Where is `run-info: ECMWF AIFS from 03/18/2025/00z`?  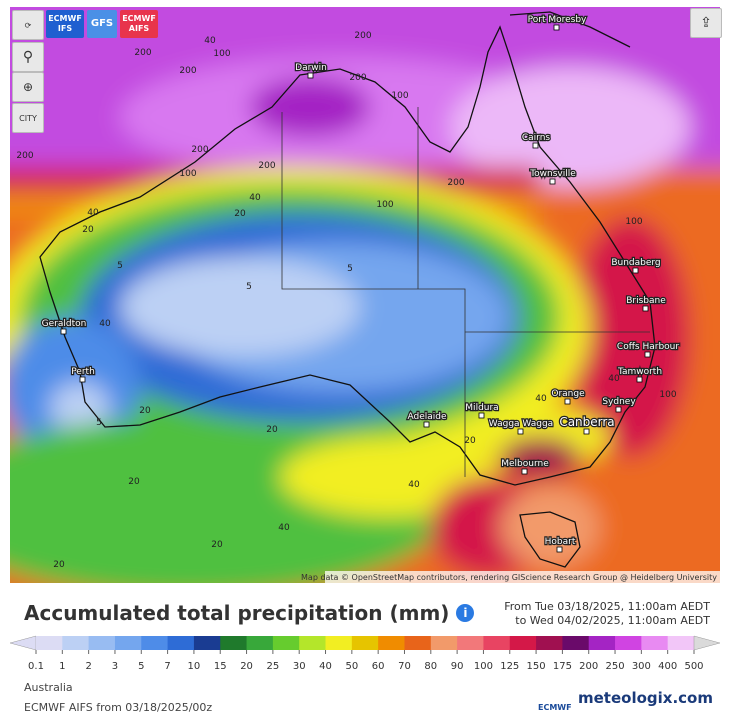 run-info: ECMWF AIFS from 03/18/2025/00z is located at coordinates (118, 707).